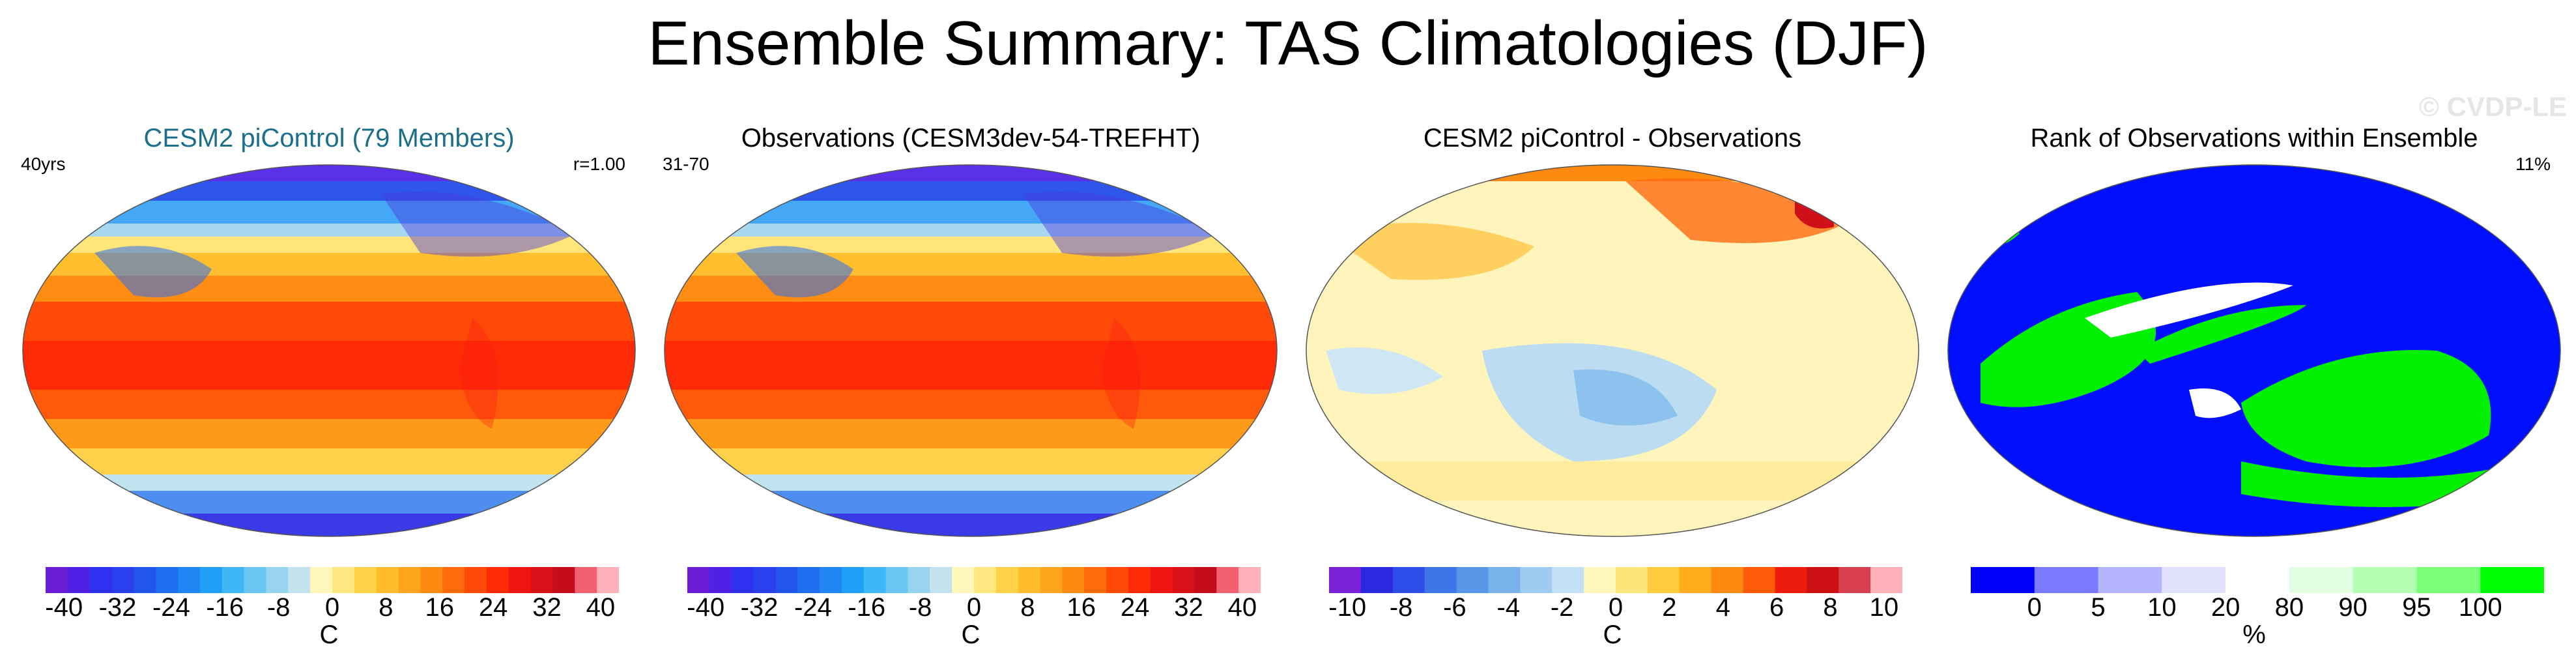  Describe the element at coordinates (2162, 607) in the screenshot. I see `colorbar-tick-label: 10` at that location.